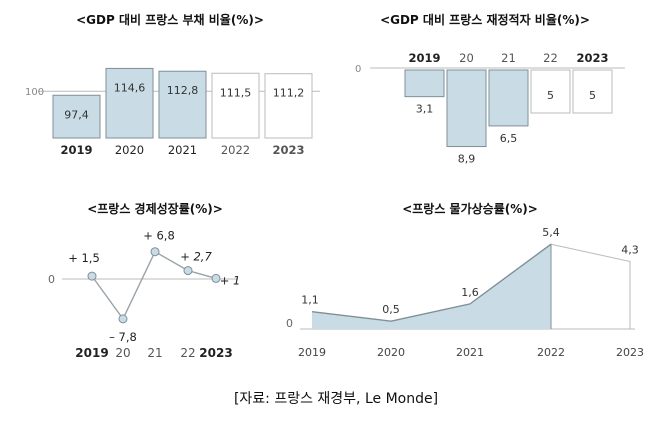  What do you see at coordinates (485, 20) in the screenshot?
I see `deficit-chart-title: <GDP 대비 프랑스 재정적자 비율(%)>` at bounding box center [485, 20].